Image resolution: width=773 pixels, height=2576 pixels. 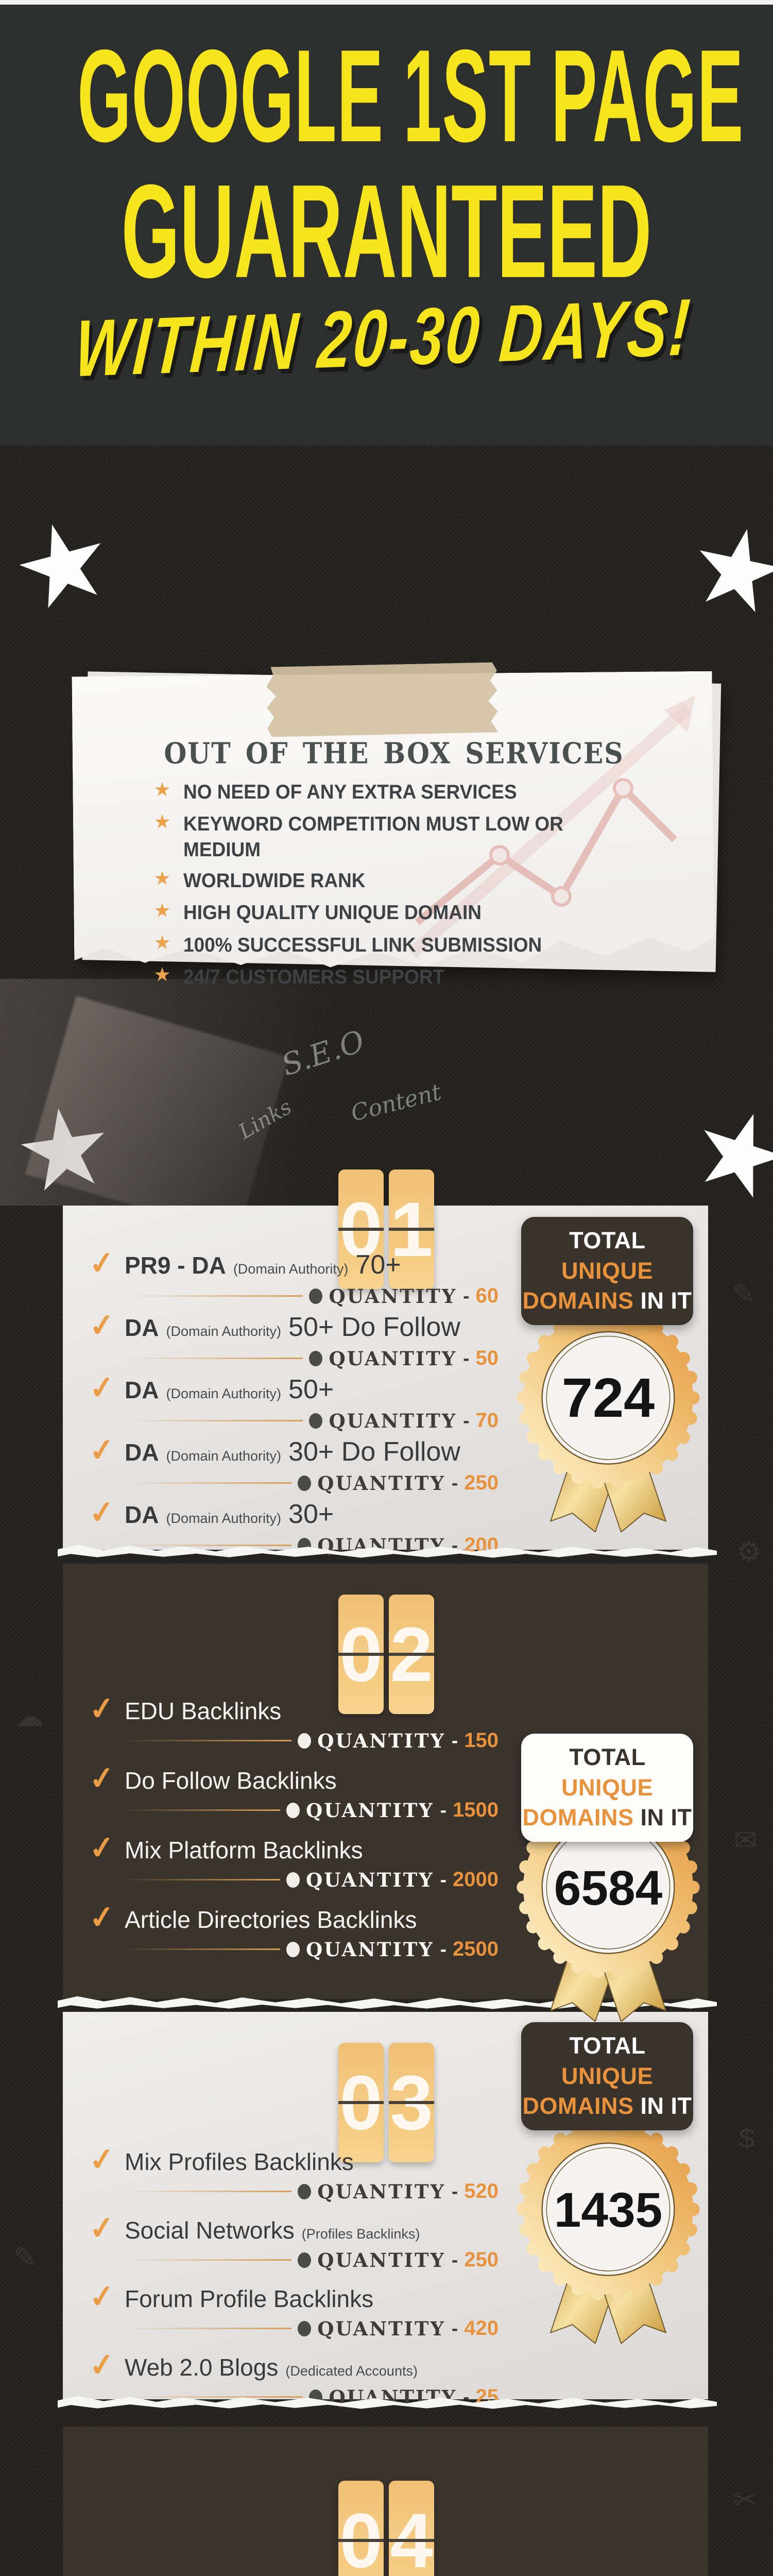 I want to click on flip-counter-digit: 3, so click(x=411, y=2102).